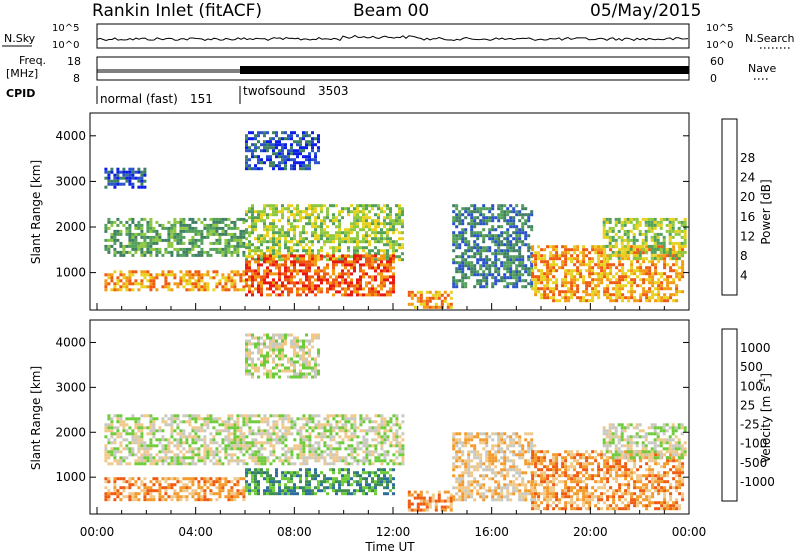 This screenshot has width=800, height=554. Describe the element at coordinates (20, 93) in the screenshot. I see `cpid-label: CPID` at that location.